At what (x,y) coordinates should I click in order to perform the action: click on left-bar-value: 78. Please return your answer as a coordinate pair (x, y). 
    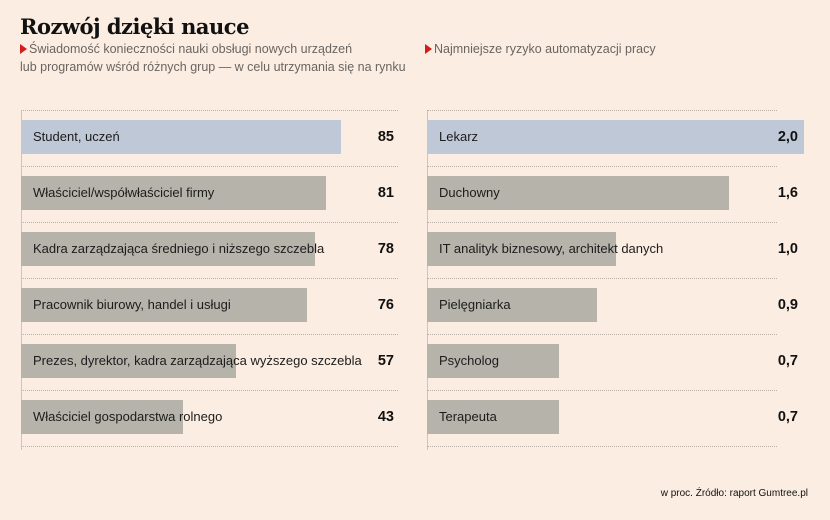
    Looking at the image, I should click on (385, 249).